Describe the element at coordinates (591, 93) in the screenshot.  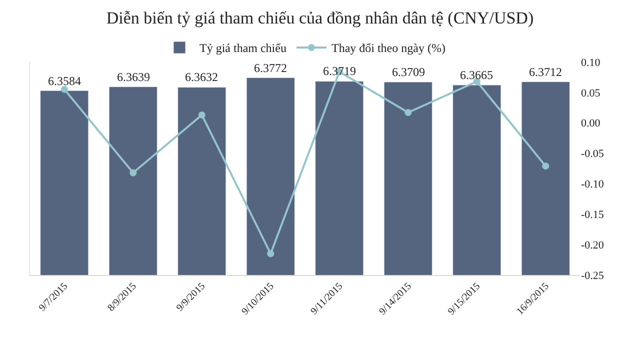
I see `y2-tick-label: 0.05` at that location.